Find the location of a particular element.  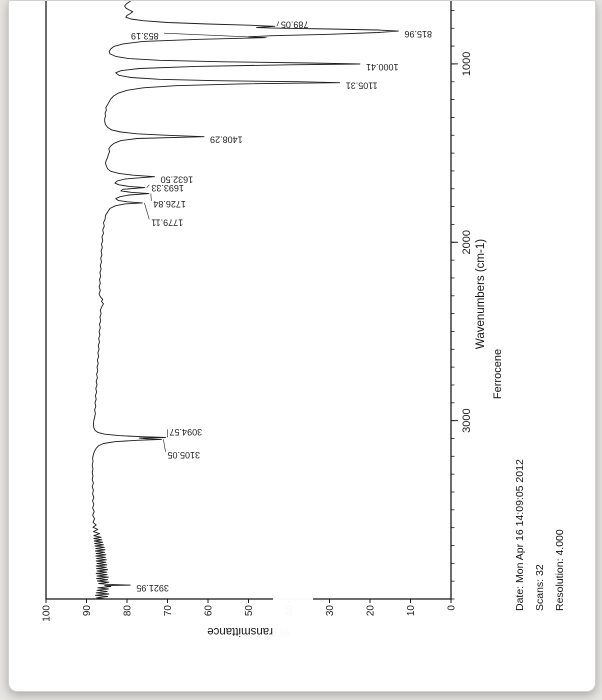

date-line: Date: Mon Apr 16 14:09:05 2012 is located at coordinates (520, 535).